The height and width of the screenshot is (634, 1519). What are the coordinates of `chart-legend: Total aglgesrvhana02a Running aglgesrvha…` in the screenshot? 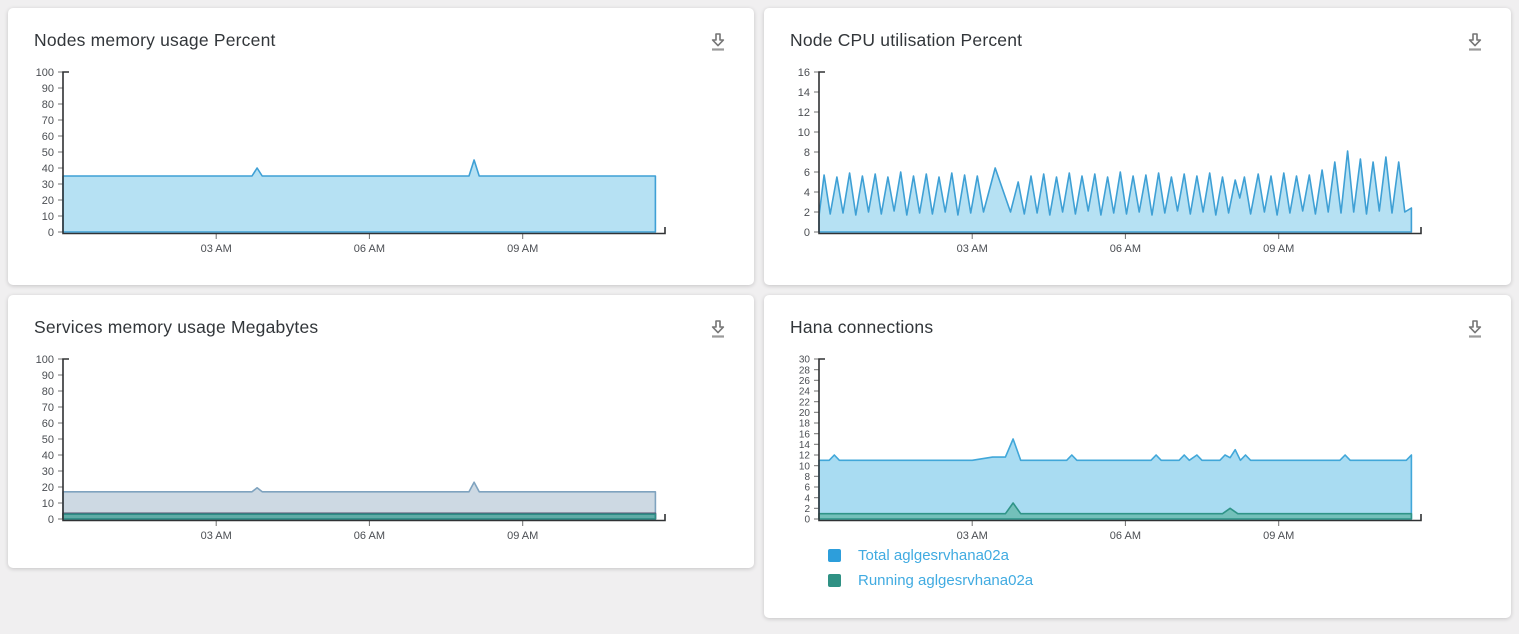 It's located at (930, 568).